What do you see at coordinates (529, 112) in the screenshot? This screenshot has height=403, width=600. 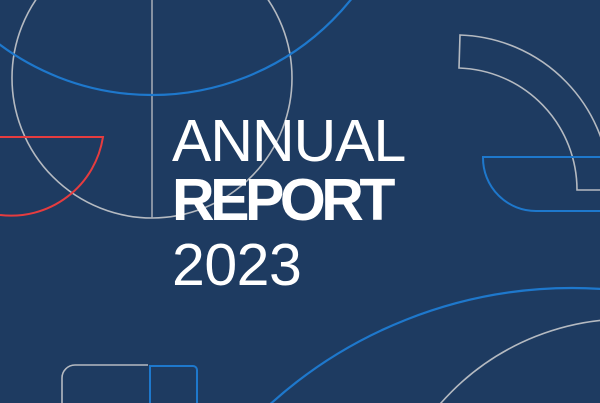 I see `ring-segment-decor` at bounding box center [529, 112].